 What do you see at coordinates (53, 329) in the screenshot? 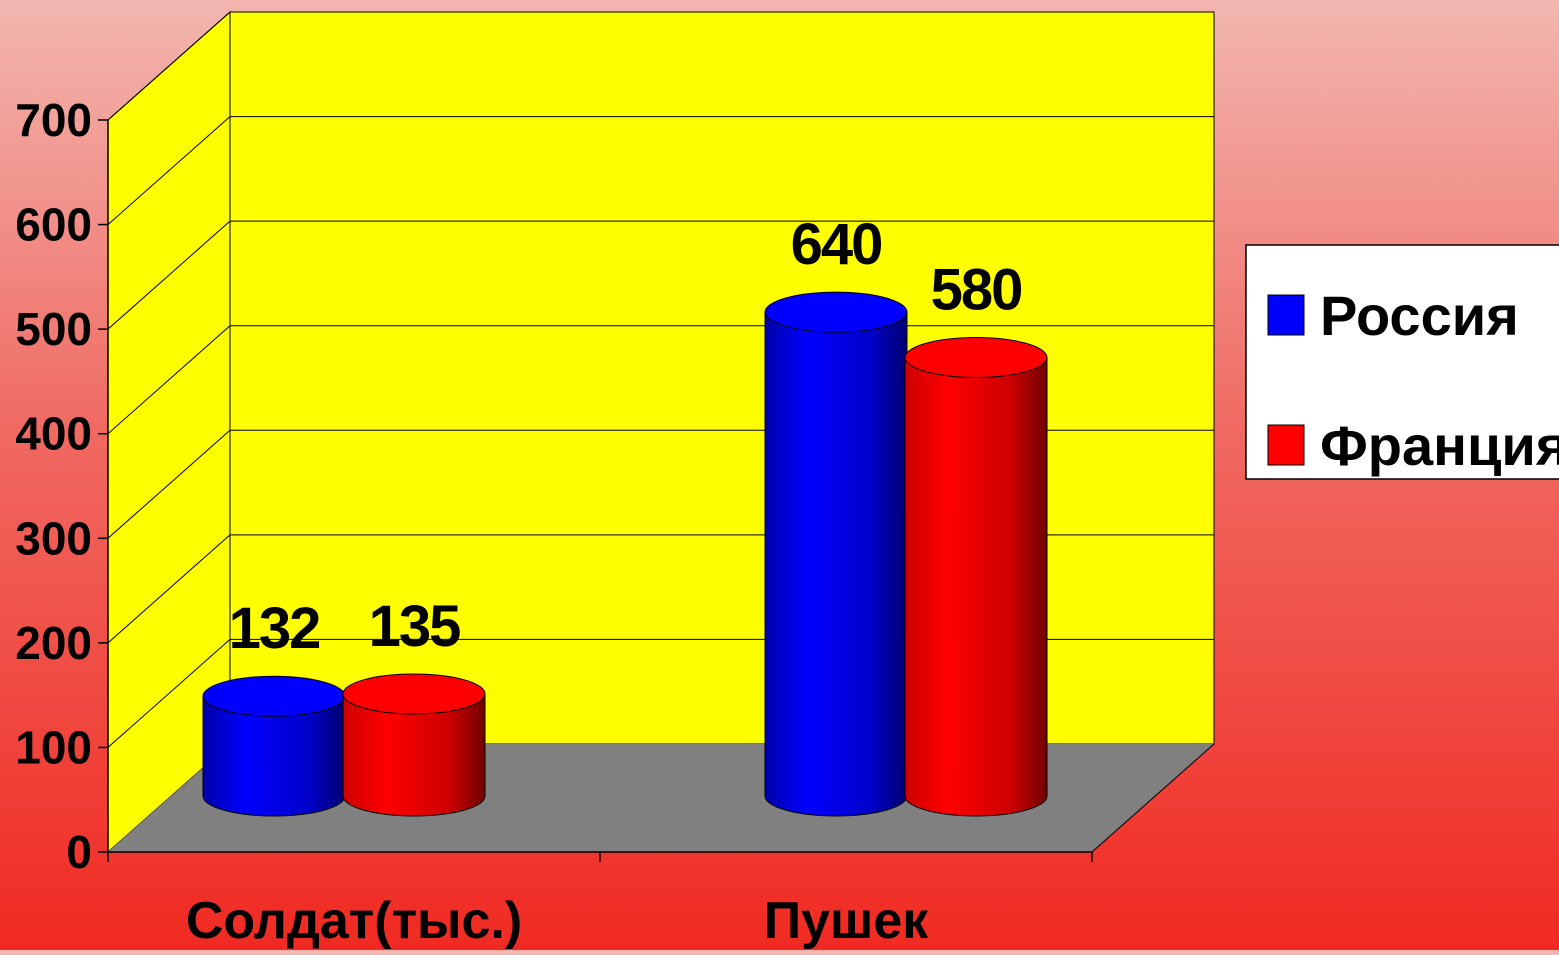
I see `y-tick-label: 500` at bounding box center [53, 329].